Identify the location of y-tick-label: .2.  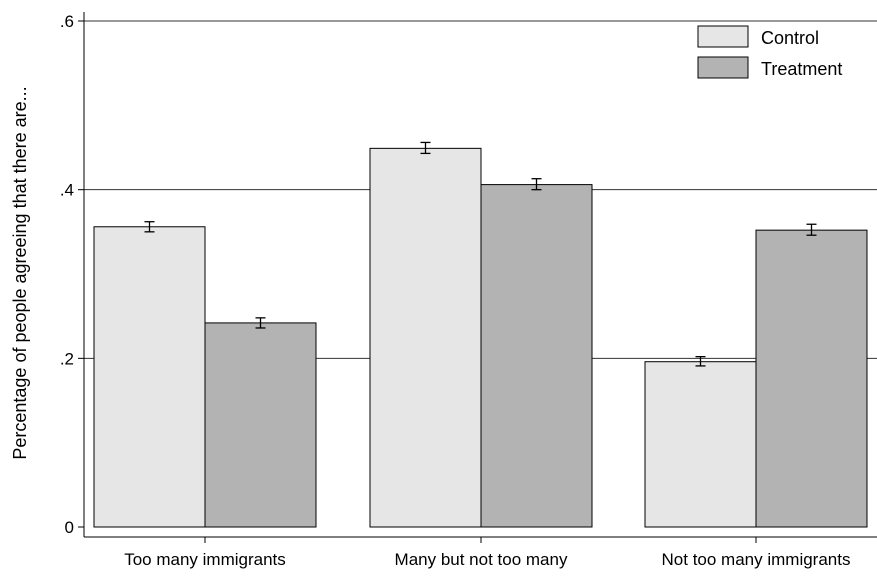
(67, 358).